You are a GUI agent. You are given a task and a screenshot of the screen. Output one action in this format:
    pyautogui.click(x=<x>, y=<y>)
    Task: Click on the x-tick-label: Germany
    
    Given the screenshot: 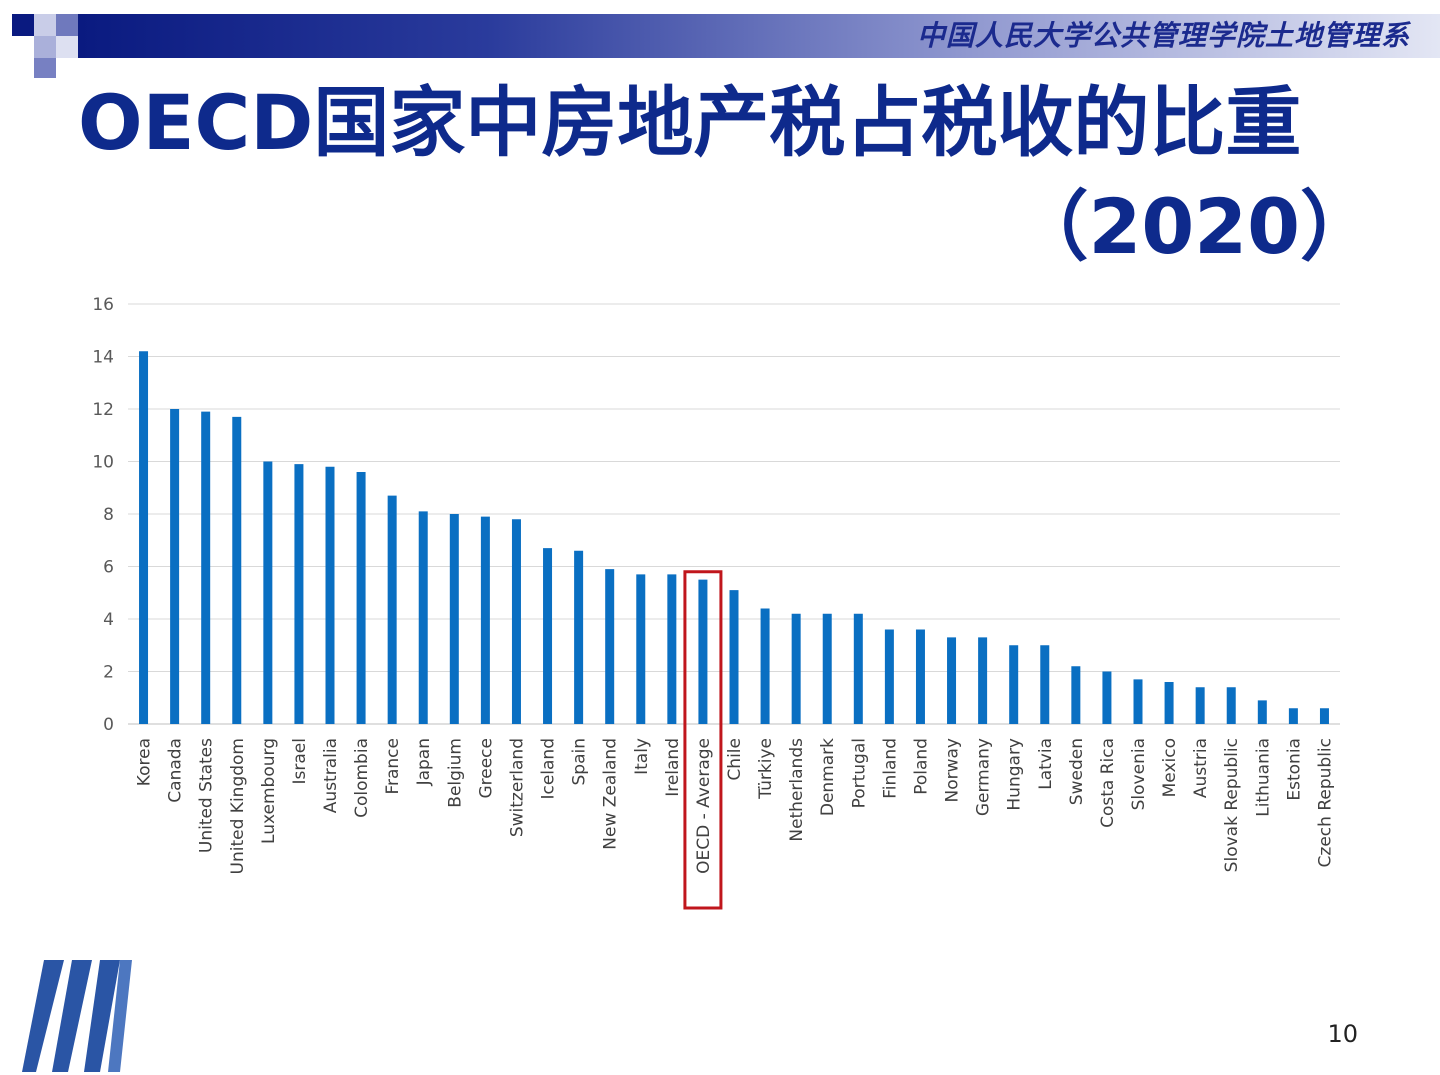 What is the action you would take?
    pyautogui.click(x=984, y=777)
    